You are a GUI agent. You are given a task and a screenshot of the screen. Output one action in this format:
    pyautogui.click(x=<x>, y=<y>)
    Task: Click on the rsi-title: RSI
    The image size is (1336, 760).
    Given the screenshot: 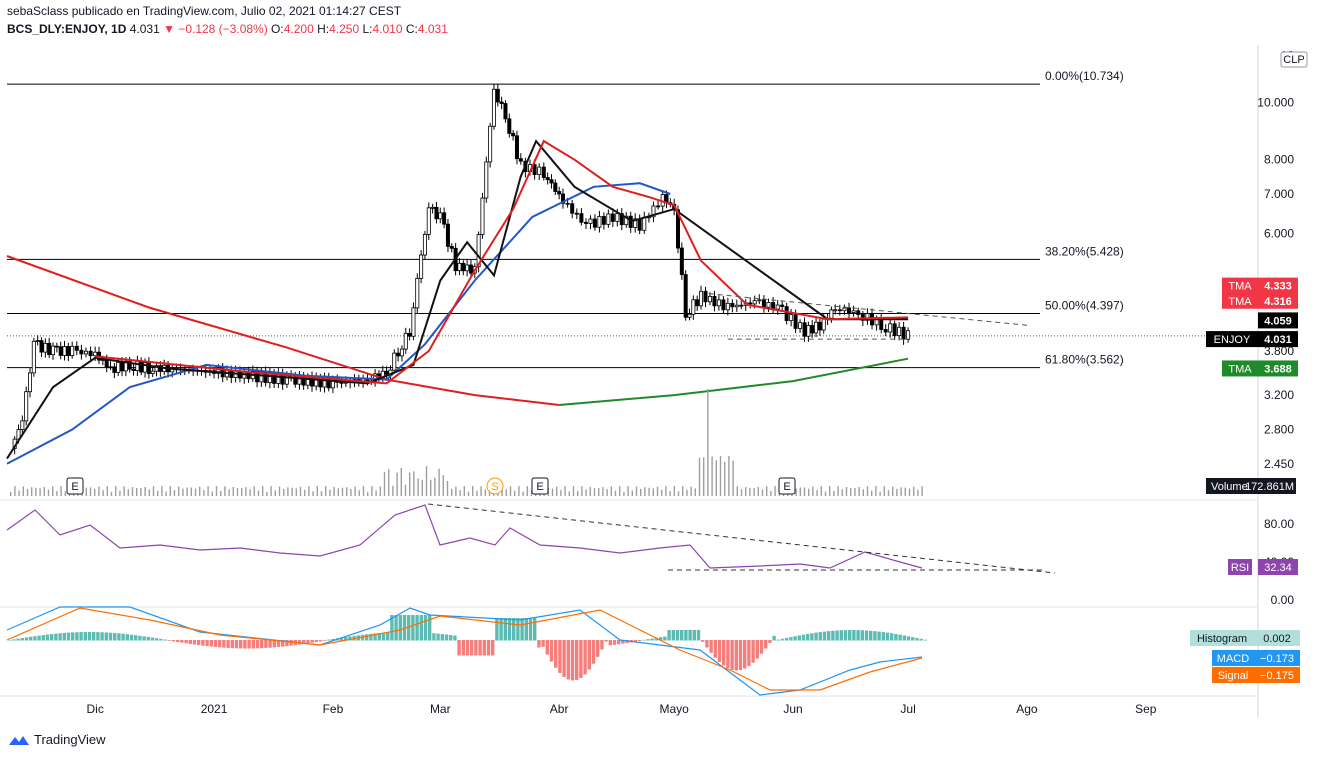 What is the action you would take?
    pyautogui.click(x=1240, y=568)
    